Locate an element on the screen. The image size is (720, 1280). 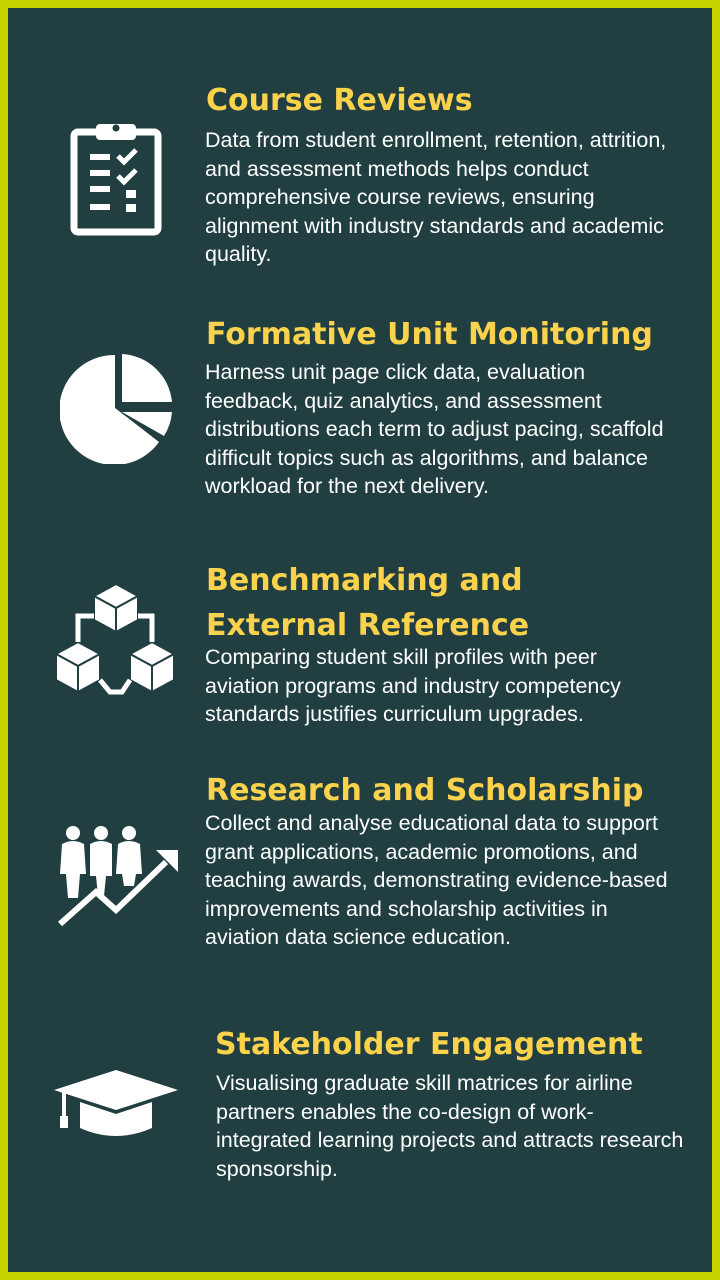
section-title: Research and Scholarship is located at coordinates (425, 790).